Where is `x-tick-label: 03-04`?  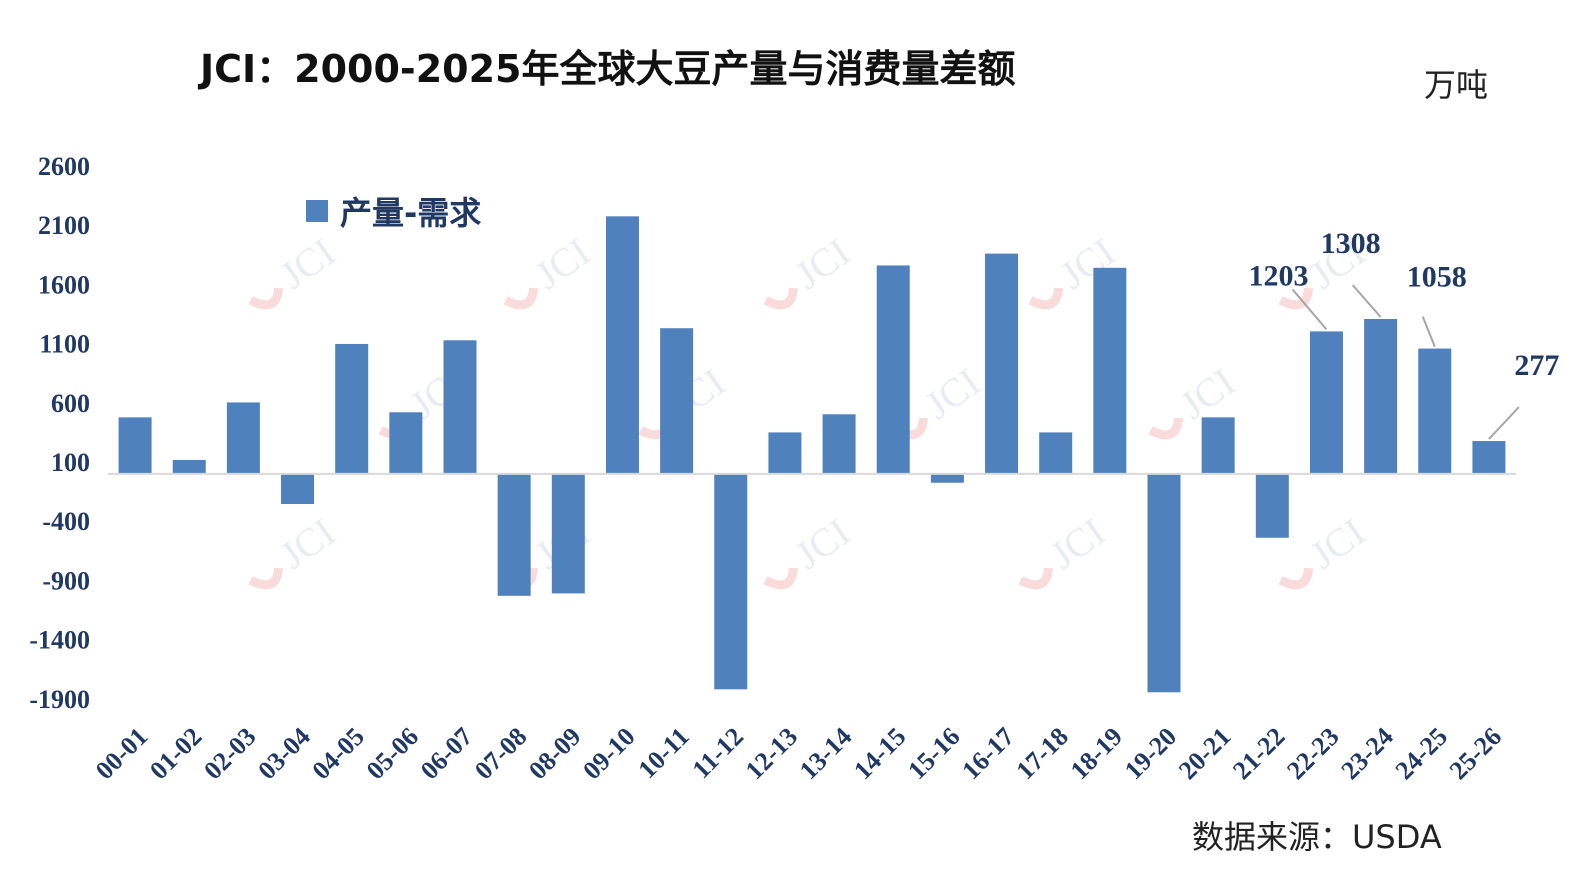
x-tick-label: 03-04 is located at coordinates (283, 753).